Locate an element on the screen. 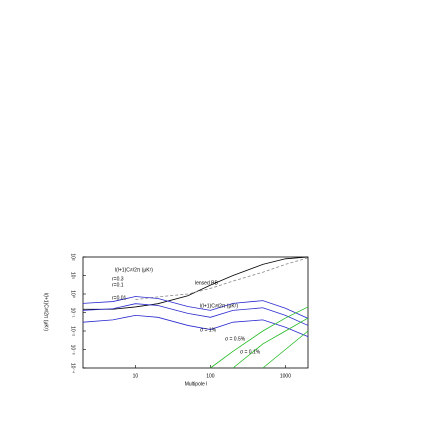  series-label: r=0.1 is located at coordinates (118, 285).